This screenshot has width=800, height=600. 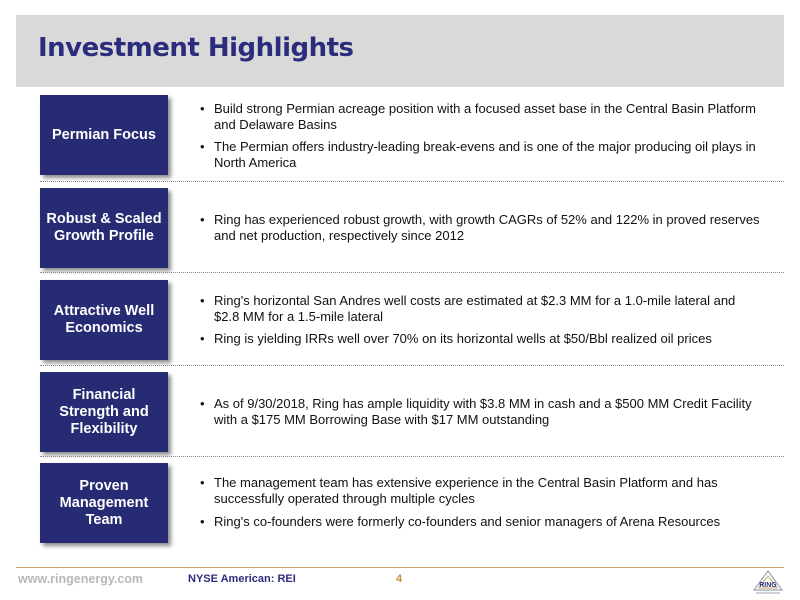 What do you see at coordinates (104, 320) in the screenshot?
I see `highlight-label: Attractive Well Economics` at bounding box center [104, 320].